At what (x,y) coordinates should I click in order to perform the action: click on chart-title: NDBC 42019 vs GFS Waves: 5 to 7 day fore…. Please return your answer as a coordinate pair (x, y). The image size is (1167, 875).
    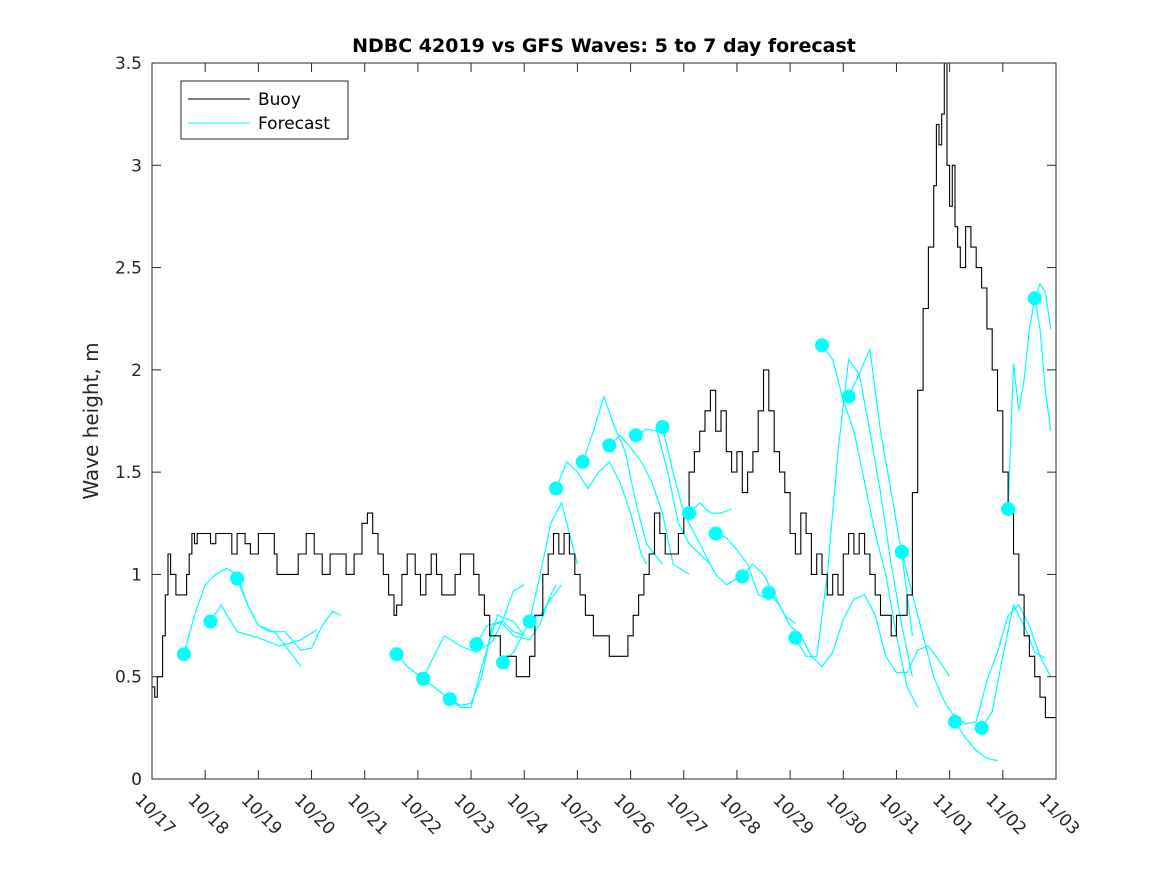
    Looking at the image, I should click on (604, 46).